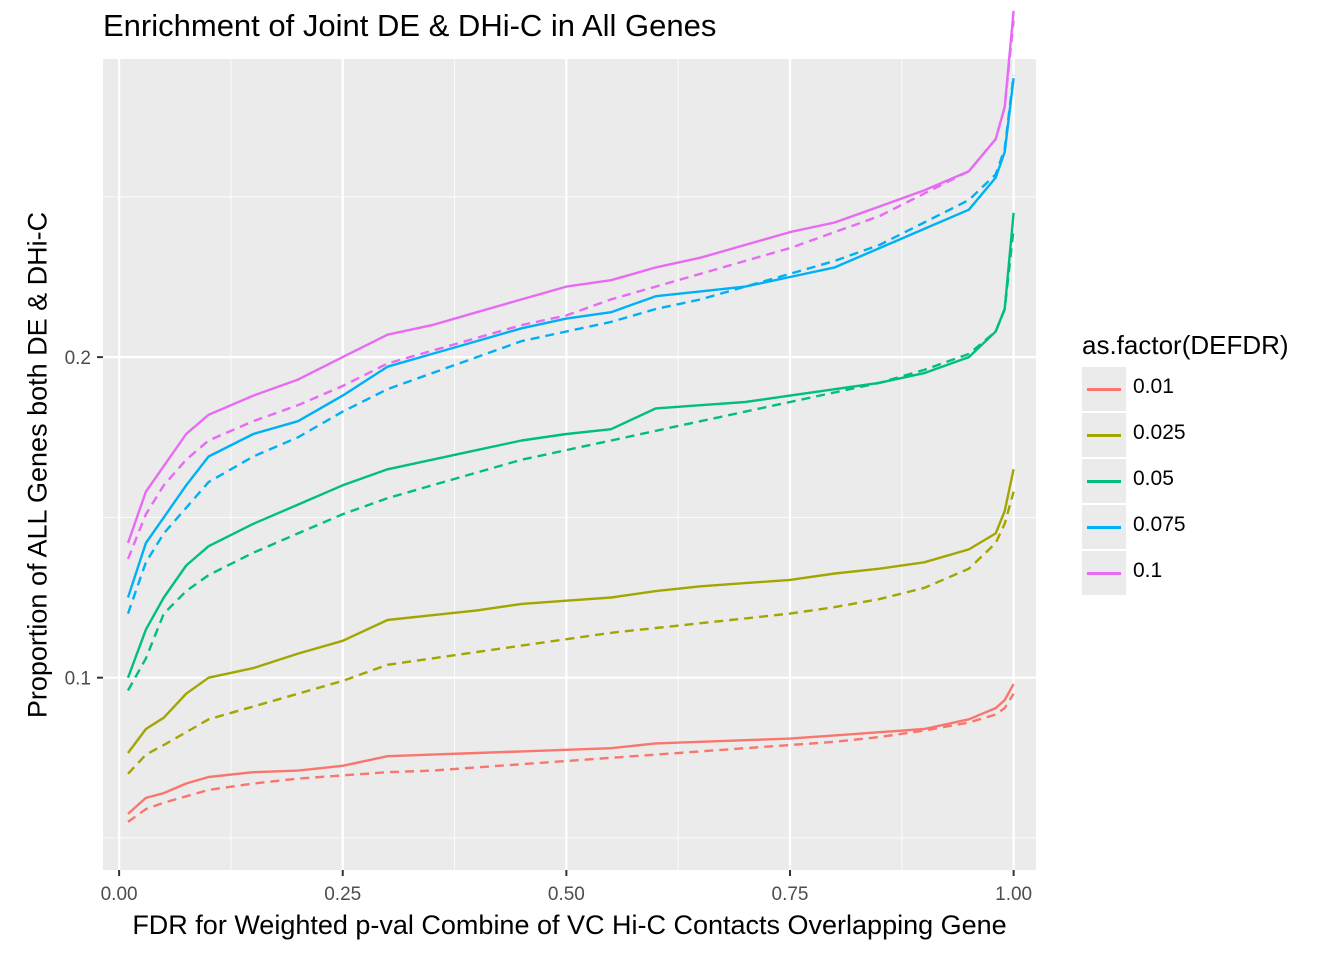 The image size is (1344, 960). Describe the element at coordinates (342, 894) in the screenshot. I see `x-tick-label: 0.25` at that location.